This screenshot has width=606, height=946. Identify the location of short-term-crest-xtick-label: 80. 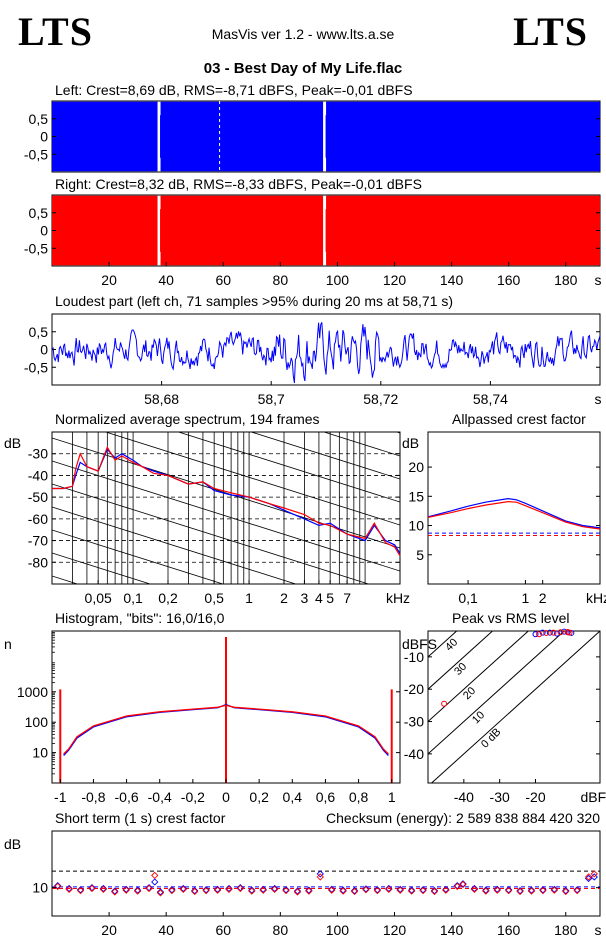
(281, 930).